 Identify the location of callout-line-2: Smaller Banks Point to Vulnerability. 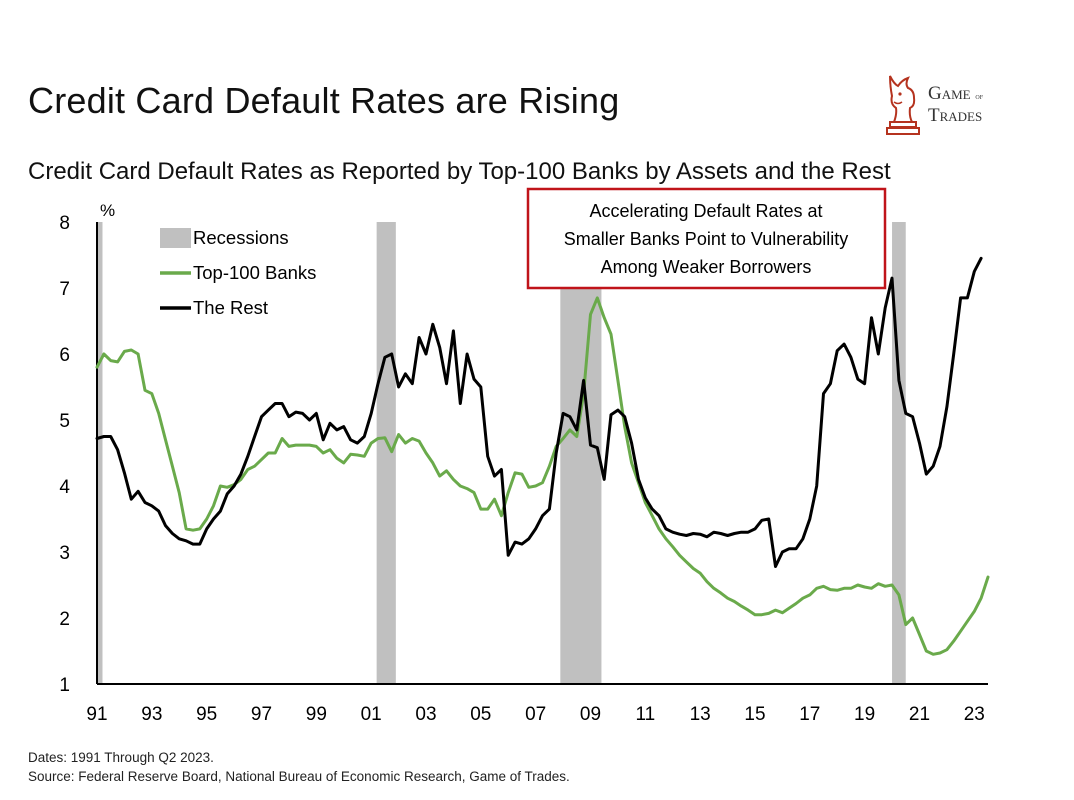
(706, 239).